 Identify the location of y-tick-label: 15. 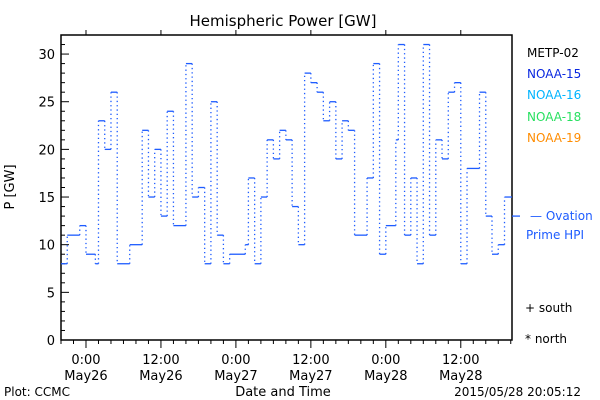
(46, 198).